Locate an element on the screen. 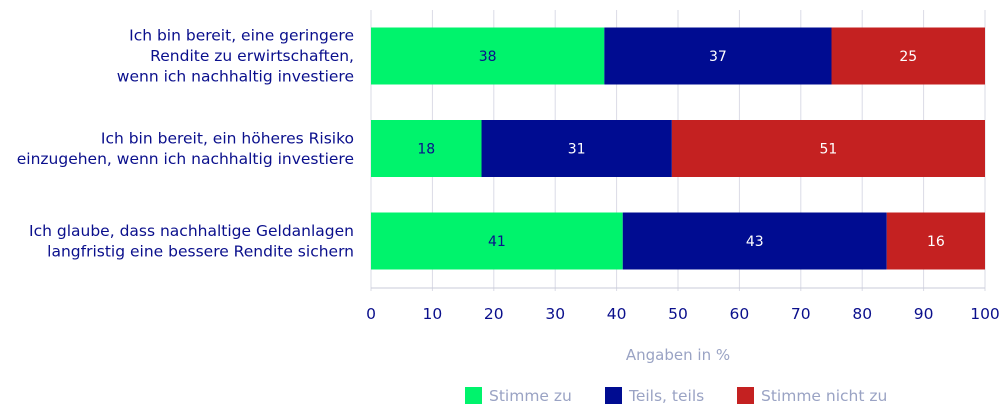 The height and width of the screenshot is (419, 1000). category-label: Rendite zu erwirtschaften, is located at coordinates (252, 56).